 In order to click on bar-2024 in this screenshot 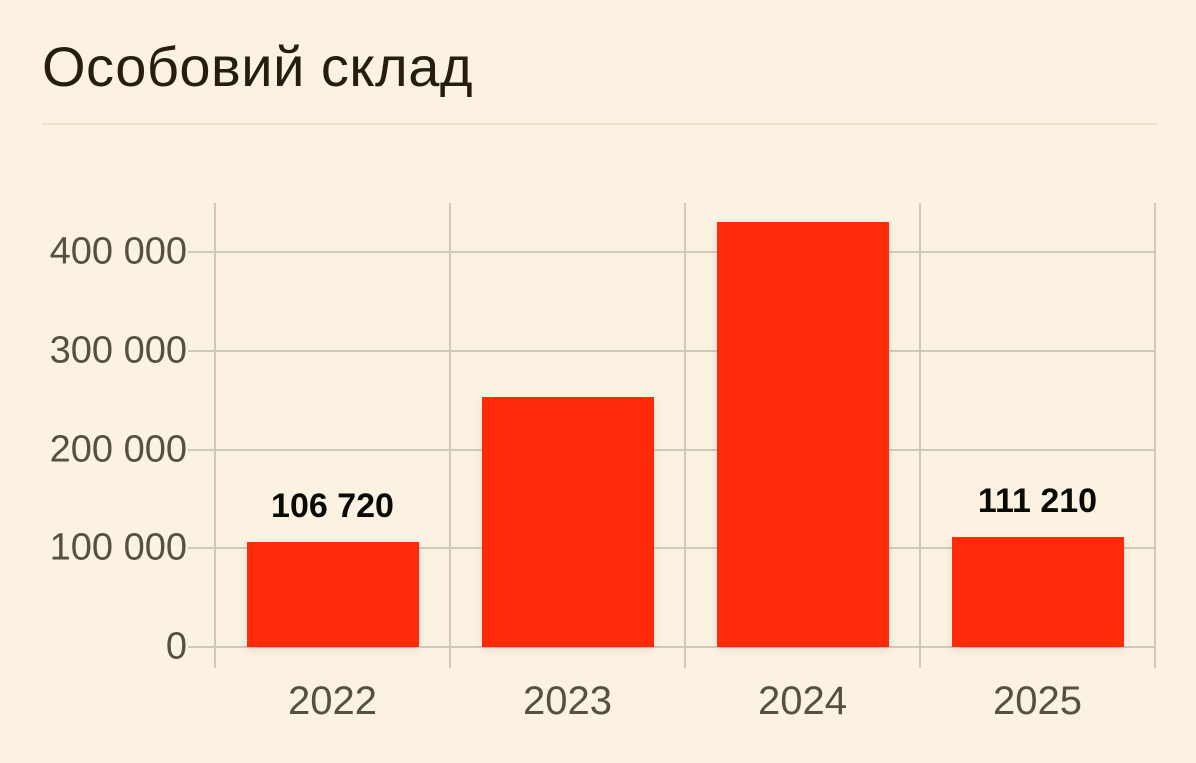, I will do `click(802, 434)`.